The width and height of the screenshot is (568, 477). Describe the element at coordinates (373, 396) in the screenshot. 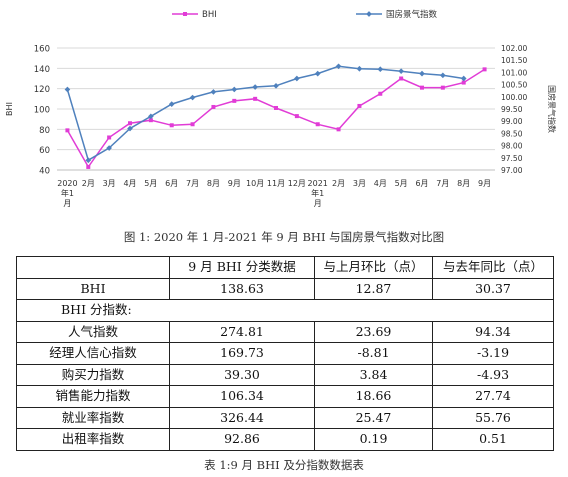

I see `cell-mom: 18.66` at that location.